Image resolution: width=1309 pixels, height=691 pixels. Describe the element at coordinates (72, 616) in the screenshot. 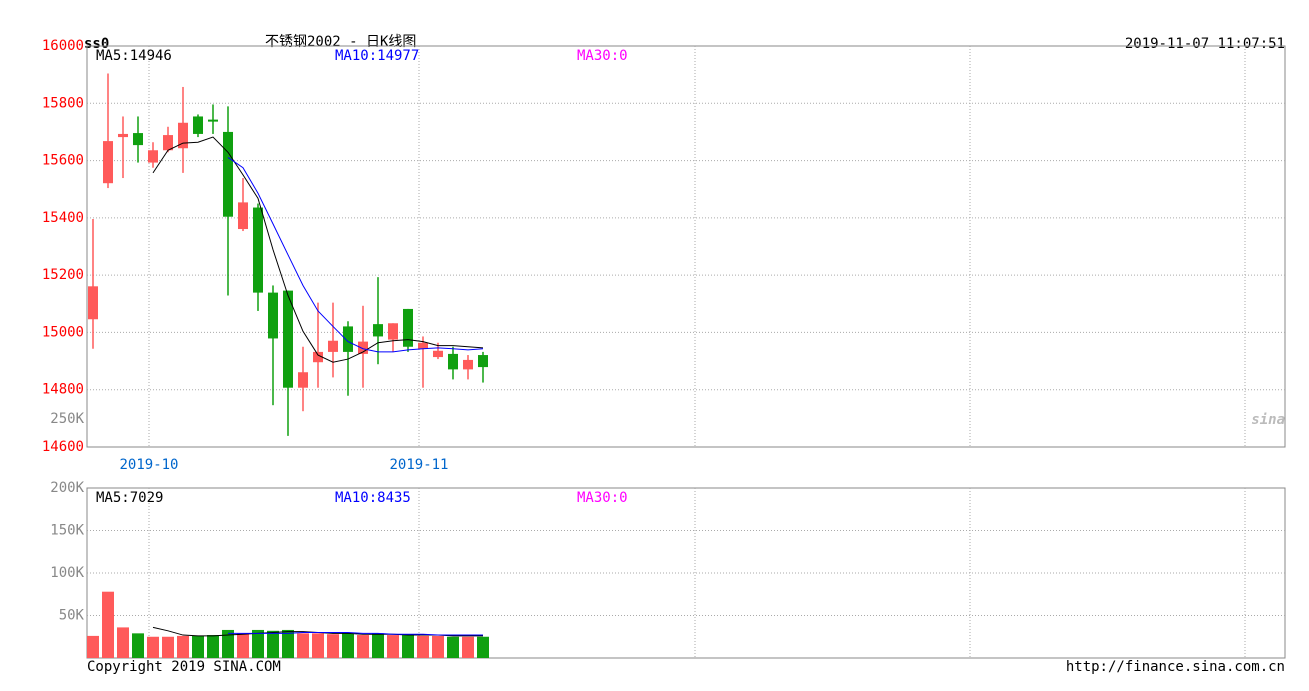

I see `y-tick-label: 50K` at that location.